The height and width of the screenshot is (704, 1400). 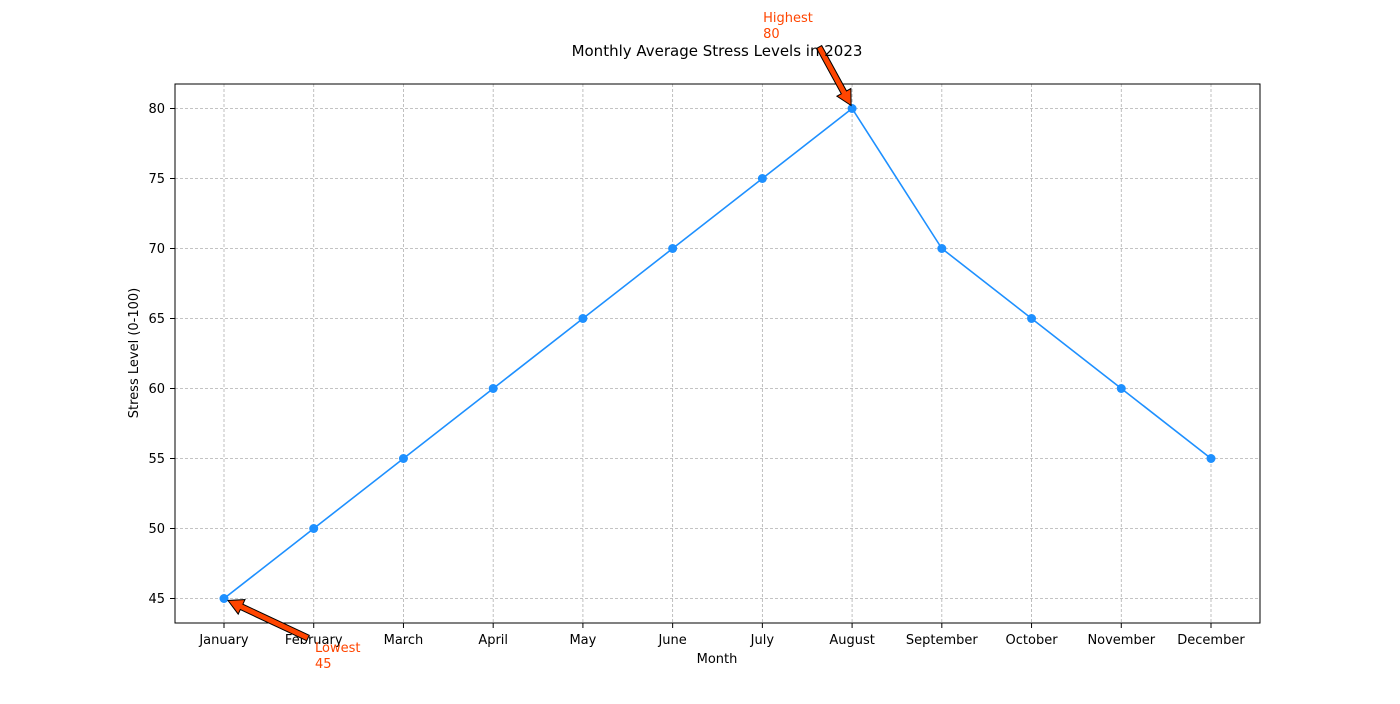 I want to click on highest-arrow, so click(x=833, y=75).